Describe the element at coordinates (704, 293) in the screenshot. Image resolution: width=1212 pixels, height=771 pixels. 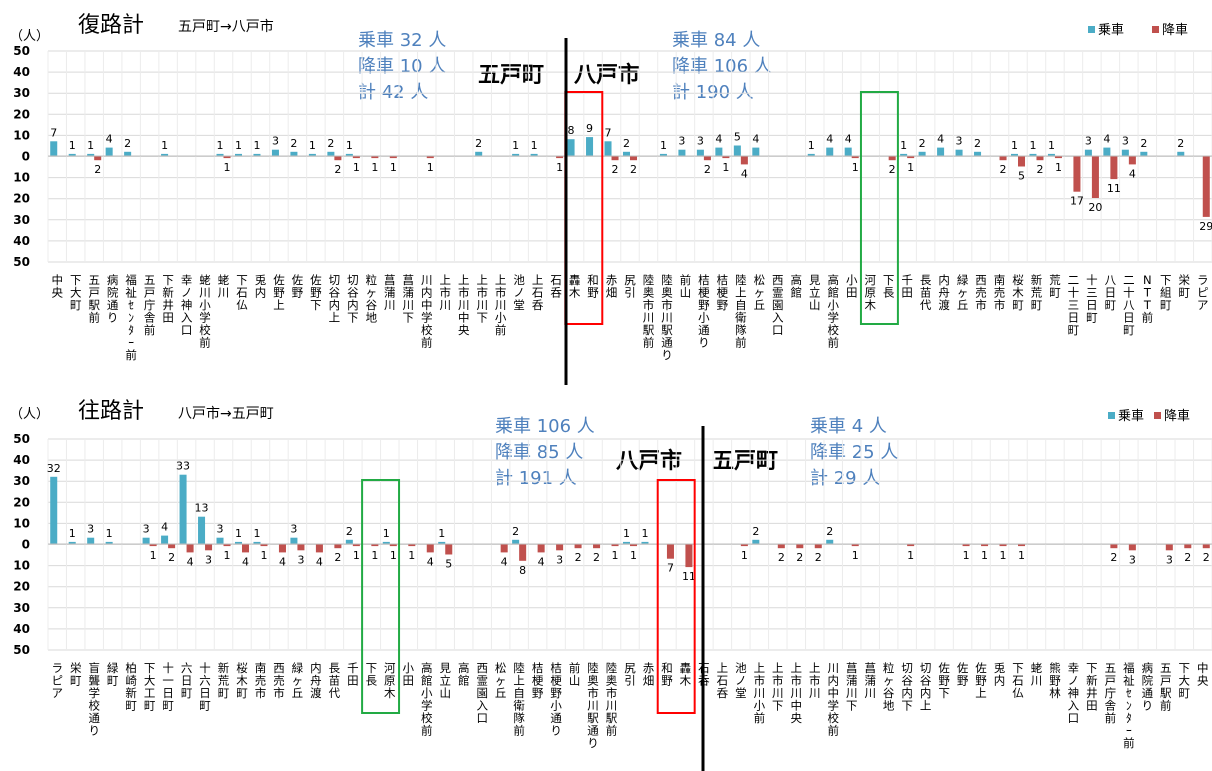
I see `top-category-label: 梗` at that location.